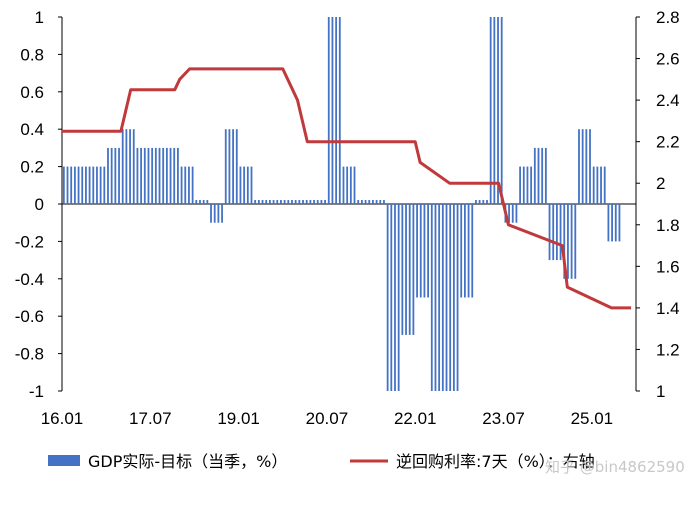 The width and height of the screenshot is (700, 515). Describe the element at coordinates (150, 418) in the screenshot. I see `x-tick-label: 17.07` at that location.